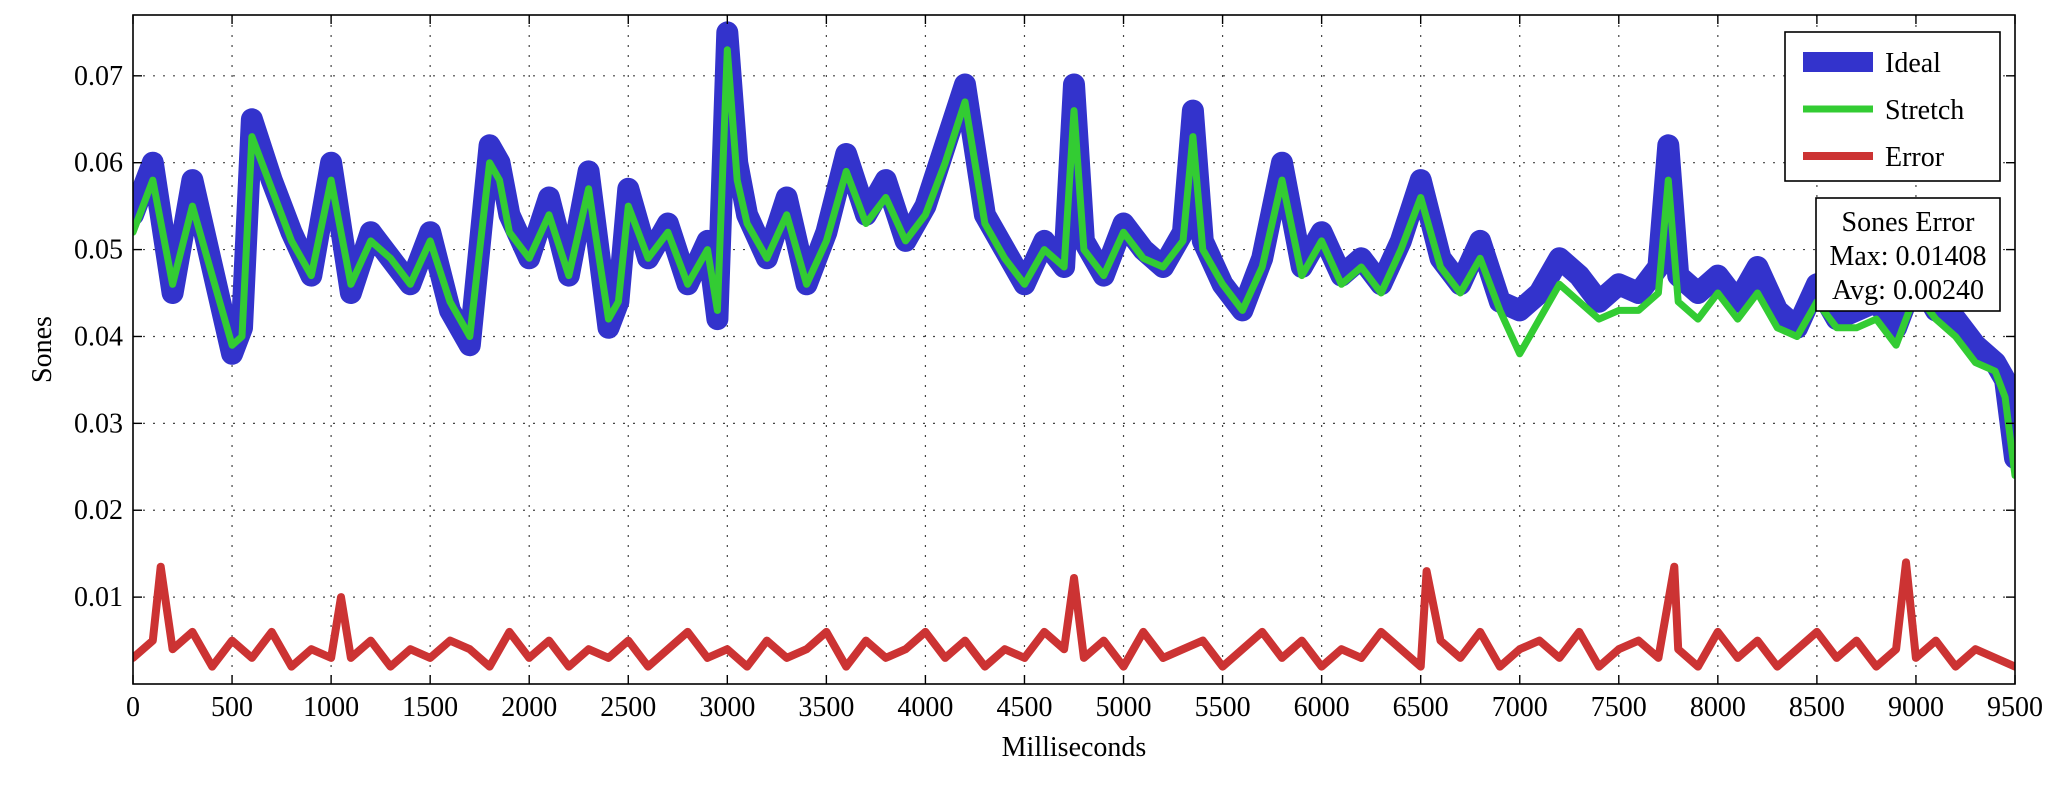 This screenshot has width=2048, height=791. What do you see at coordinates (1074, 747) in the screenshot?
I see `x-axis-label: Milliseconds` at bounding box center [1074, 747].